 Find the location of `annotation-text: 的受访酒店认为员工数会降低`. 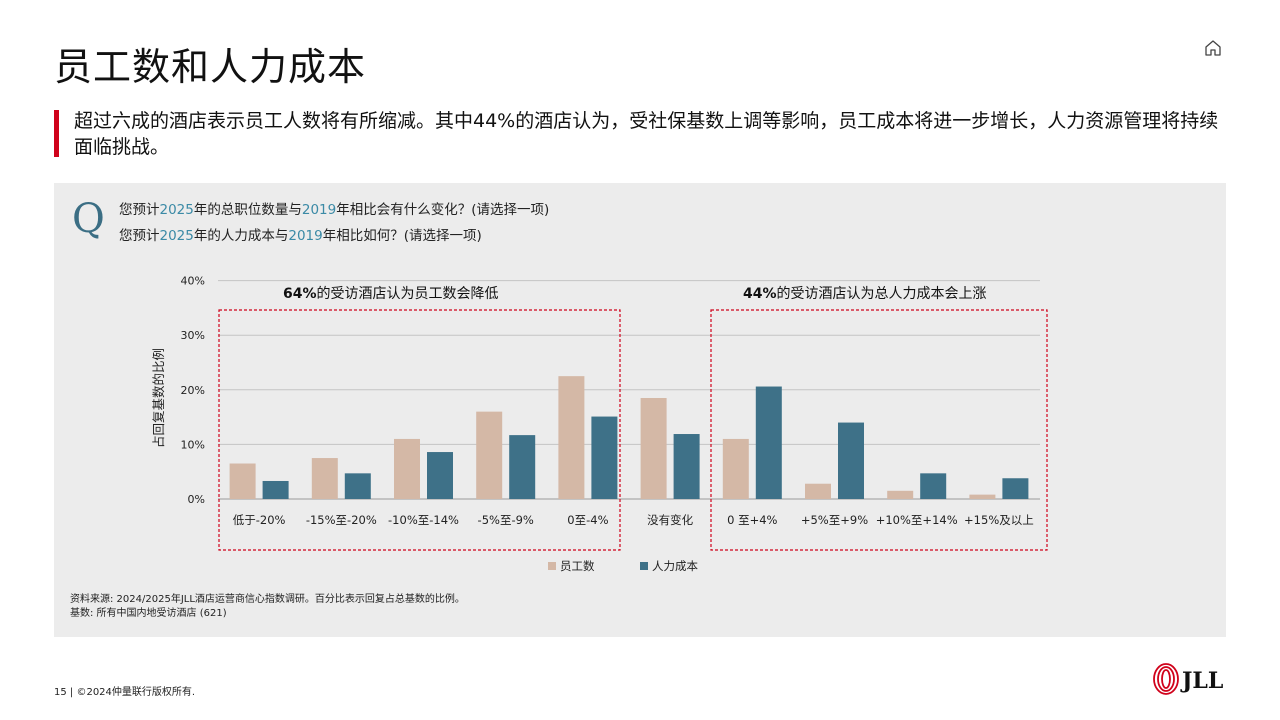

annotation-text: 的受访酒店认为员工数会降低 is located at coordinates (408, 294).